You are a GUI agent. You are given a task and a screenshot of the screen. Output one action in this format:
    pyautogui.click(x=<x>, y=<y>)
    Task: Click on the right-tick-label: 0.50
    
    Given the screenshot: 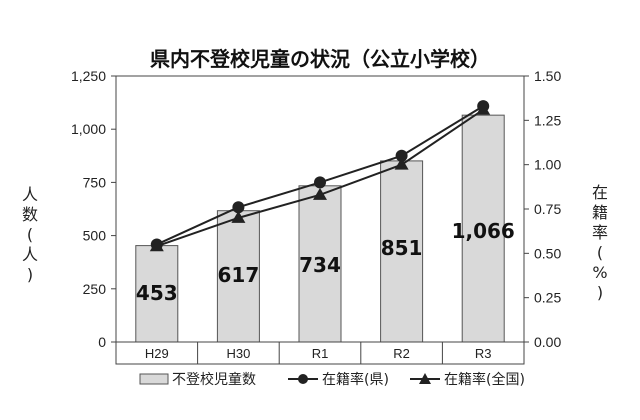 What is the action you would take?
    pyautogui.click(x=547, y=253)
    